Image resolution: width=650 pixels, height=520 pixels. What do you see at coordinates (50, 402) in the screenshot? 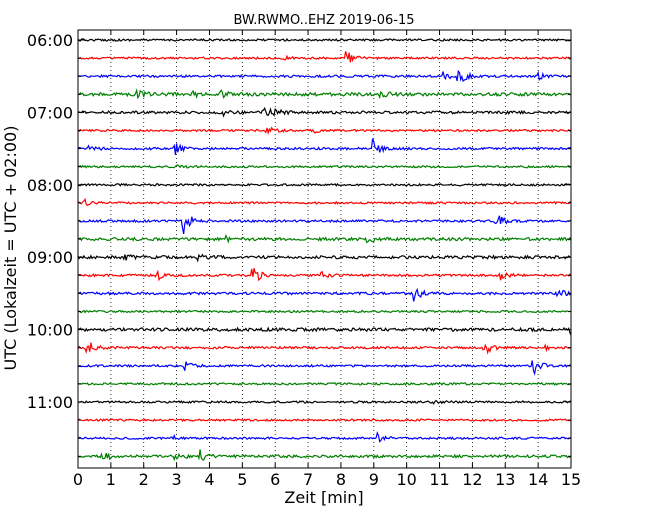
I see `y-tick-label: 11:00` at bounding box center [50, 402].